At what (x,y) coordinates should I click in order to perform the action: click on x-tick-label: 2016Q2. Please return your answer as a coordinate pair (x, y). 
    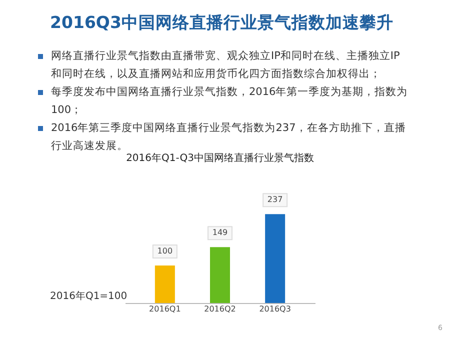
    Looking at the image, I should click on (220, 309).